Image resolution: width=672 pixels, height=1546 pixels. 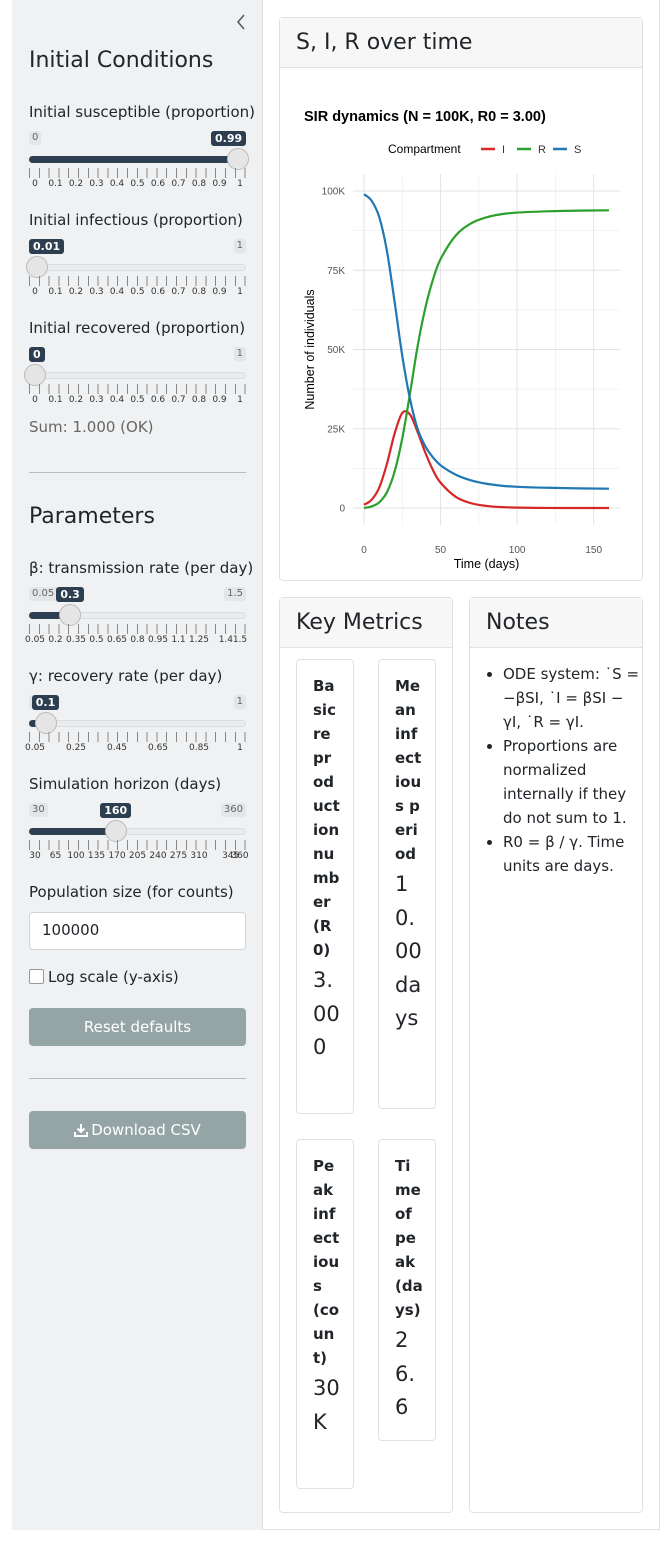 What do you see at coordinates (407, 884) in the screenshot?
I see `metric-box-infectious-period: Mean infectious period 10.00 days` at bounding box center [407, 884].